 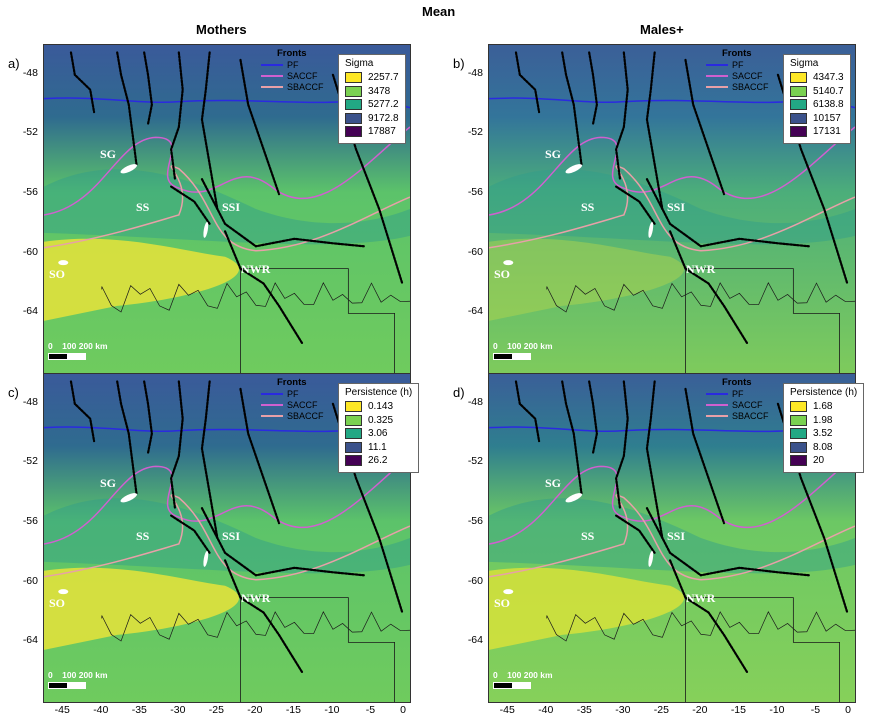 I want to click on y-tick-label: -52, so click(x=475, y=132).